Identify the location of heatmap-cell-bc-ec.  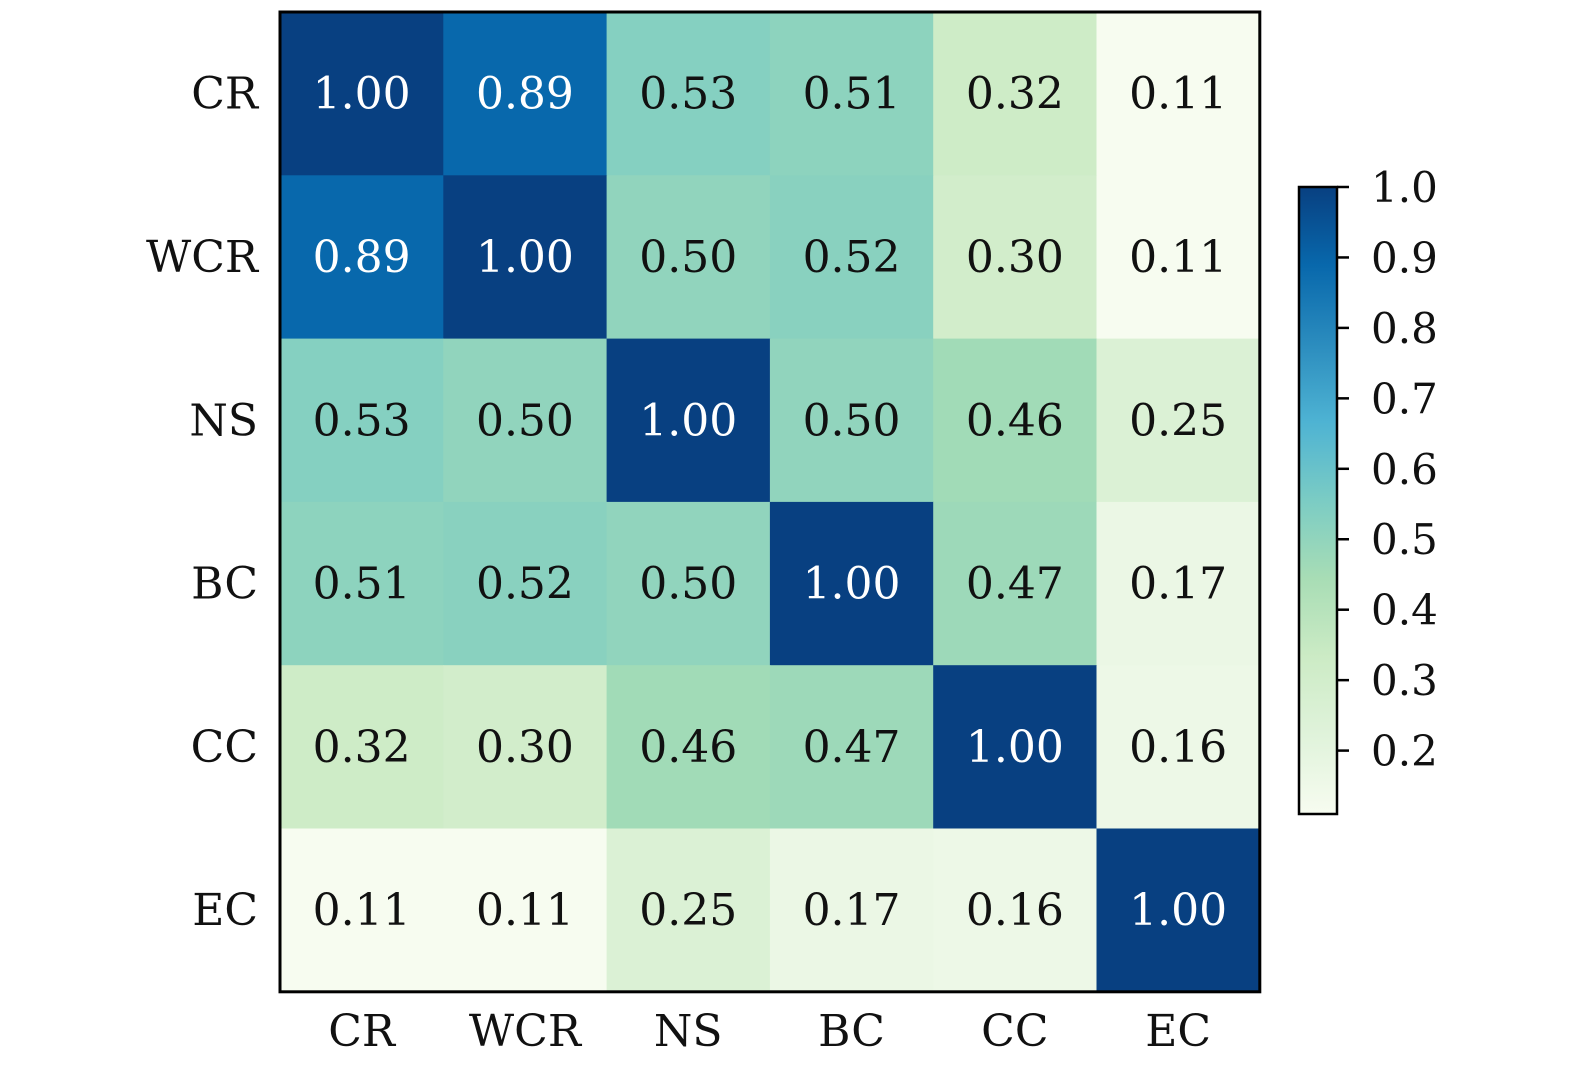
(1178, 583).